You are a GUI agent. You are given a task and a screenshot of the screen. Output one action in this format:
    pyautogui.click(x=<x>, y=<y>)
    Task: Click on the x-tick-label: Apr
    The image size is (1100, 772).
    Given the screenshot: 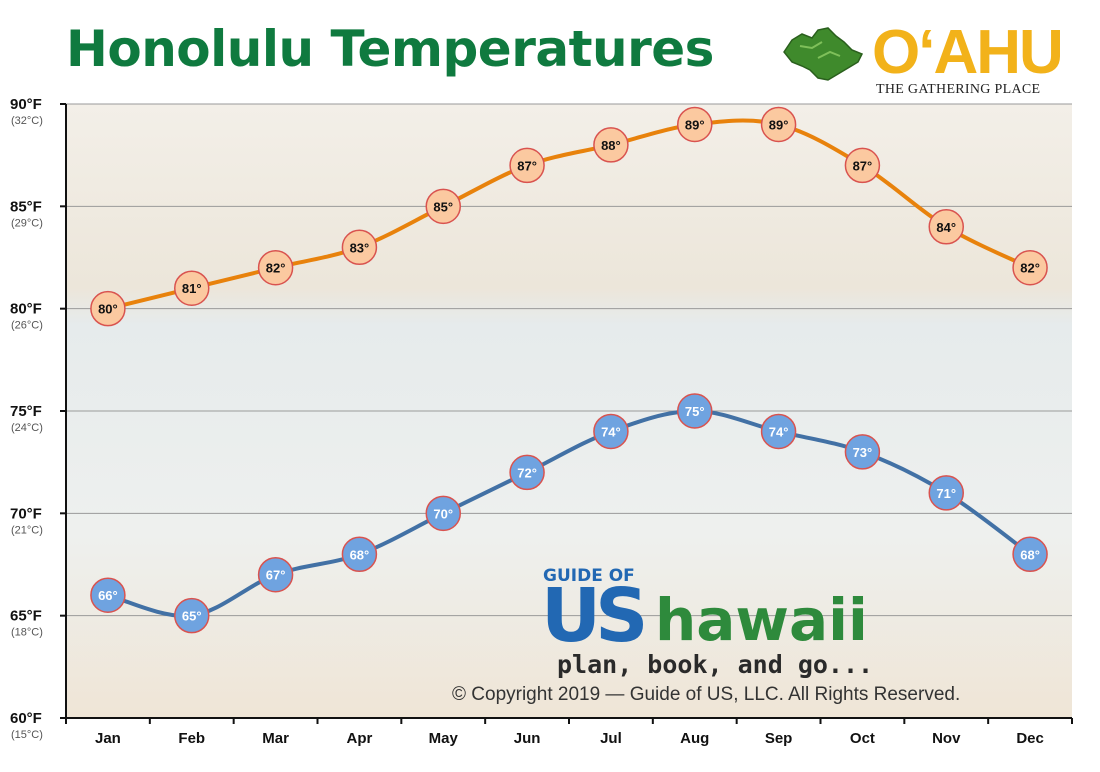 What is the action you would take?
    pyautogui.click(x=359, y=738)
    